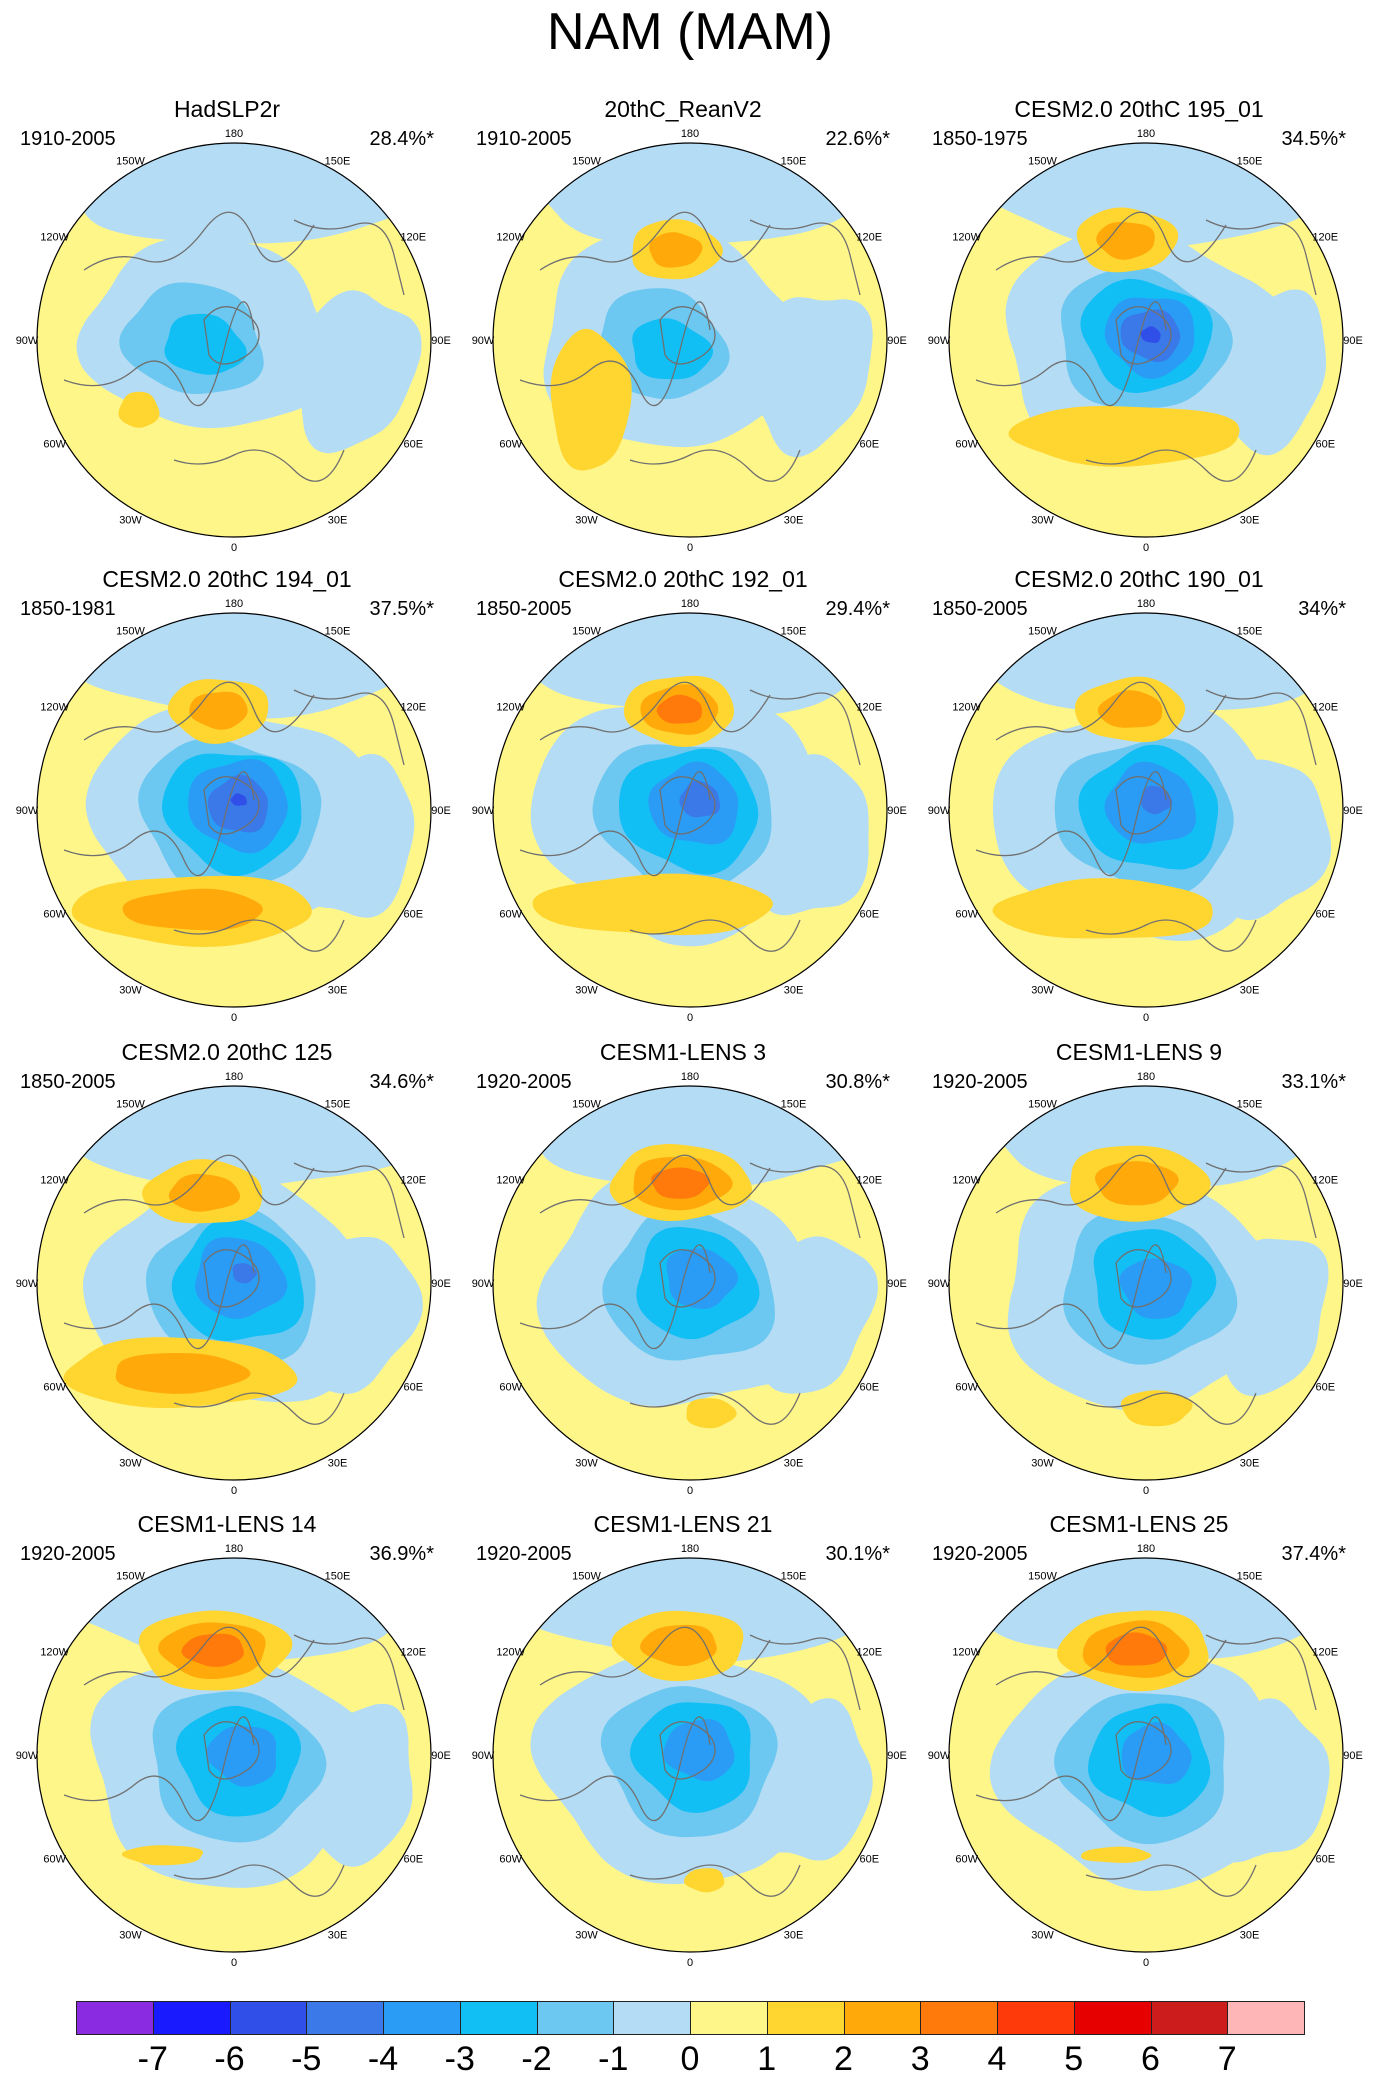 This screenshot has height=2086, width=1380. Describe the element at coordinates (1146, 604) in the screenshot. I see `longitude-label: 180` at that location.